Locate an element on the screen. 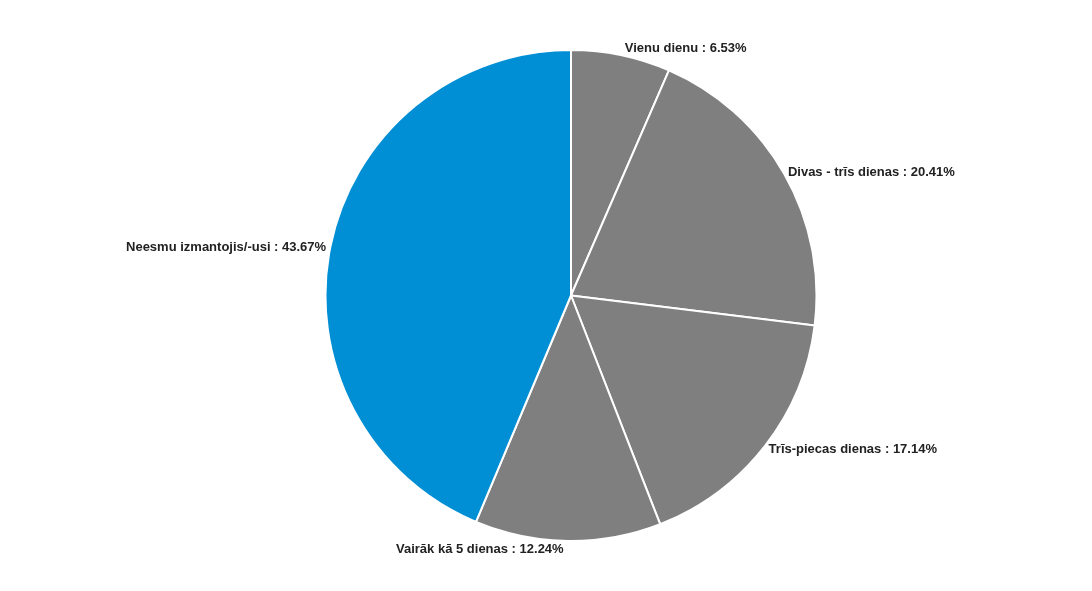  slice-label: Neesmu izmantojis/-usi : 43.67% is located at coordinates (226, 247).